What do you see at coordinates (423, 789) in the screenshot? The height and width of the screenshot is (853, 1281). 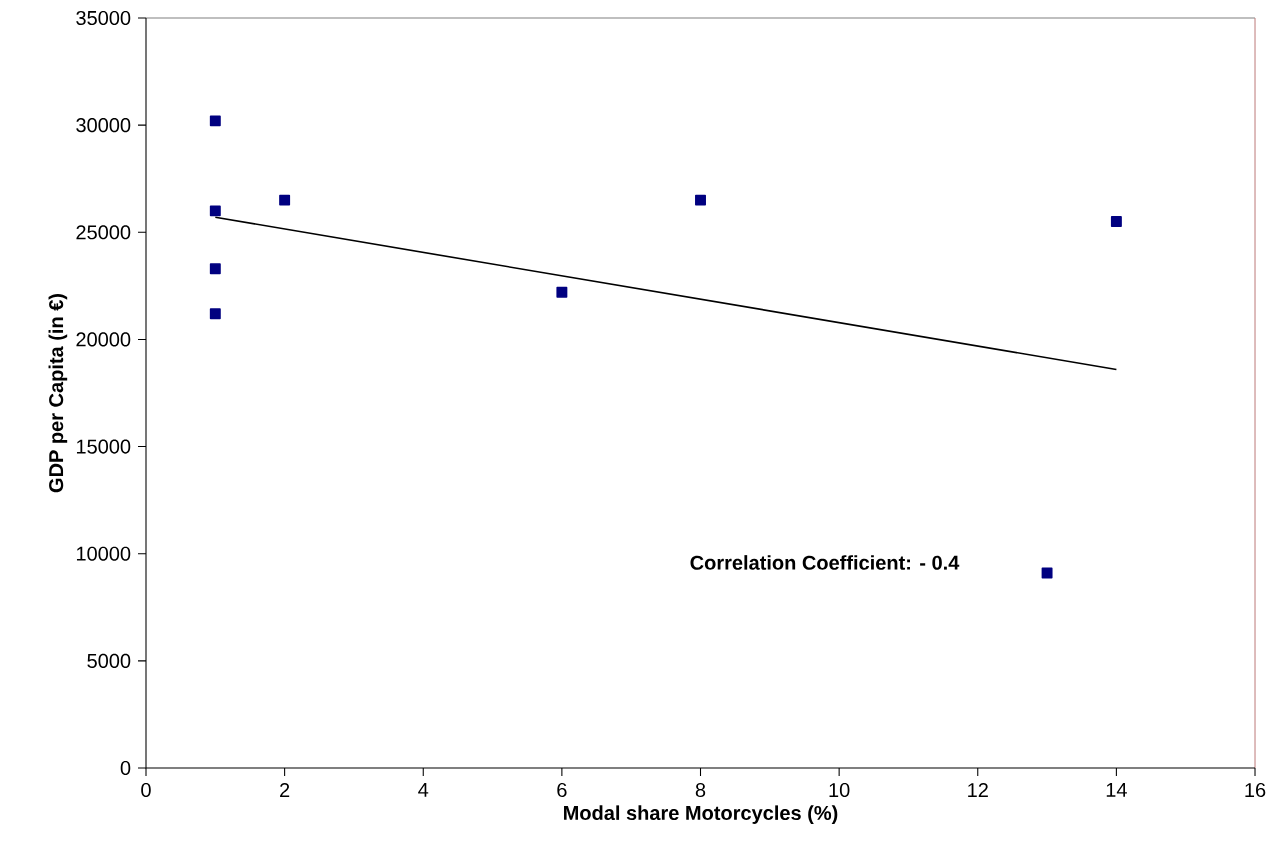 I see `x-tick-label: 4` at bounding box center [423, 789].